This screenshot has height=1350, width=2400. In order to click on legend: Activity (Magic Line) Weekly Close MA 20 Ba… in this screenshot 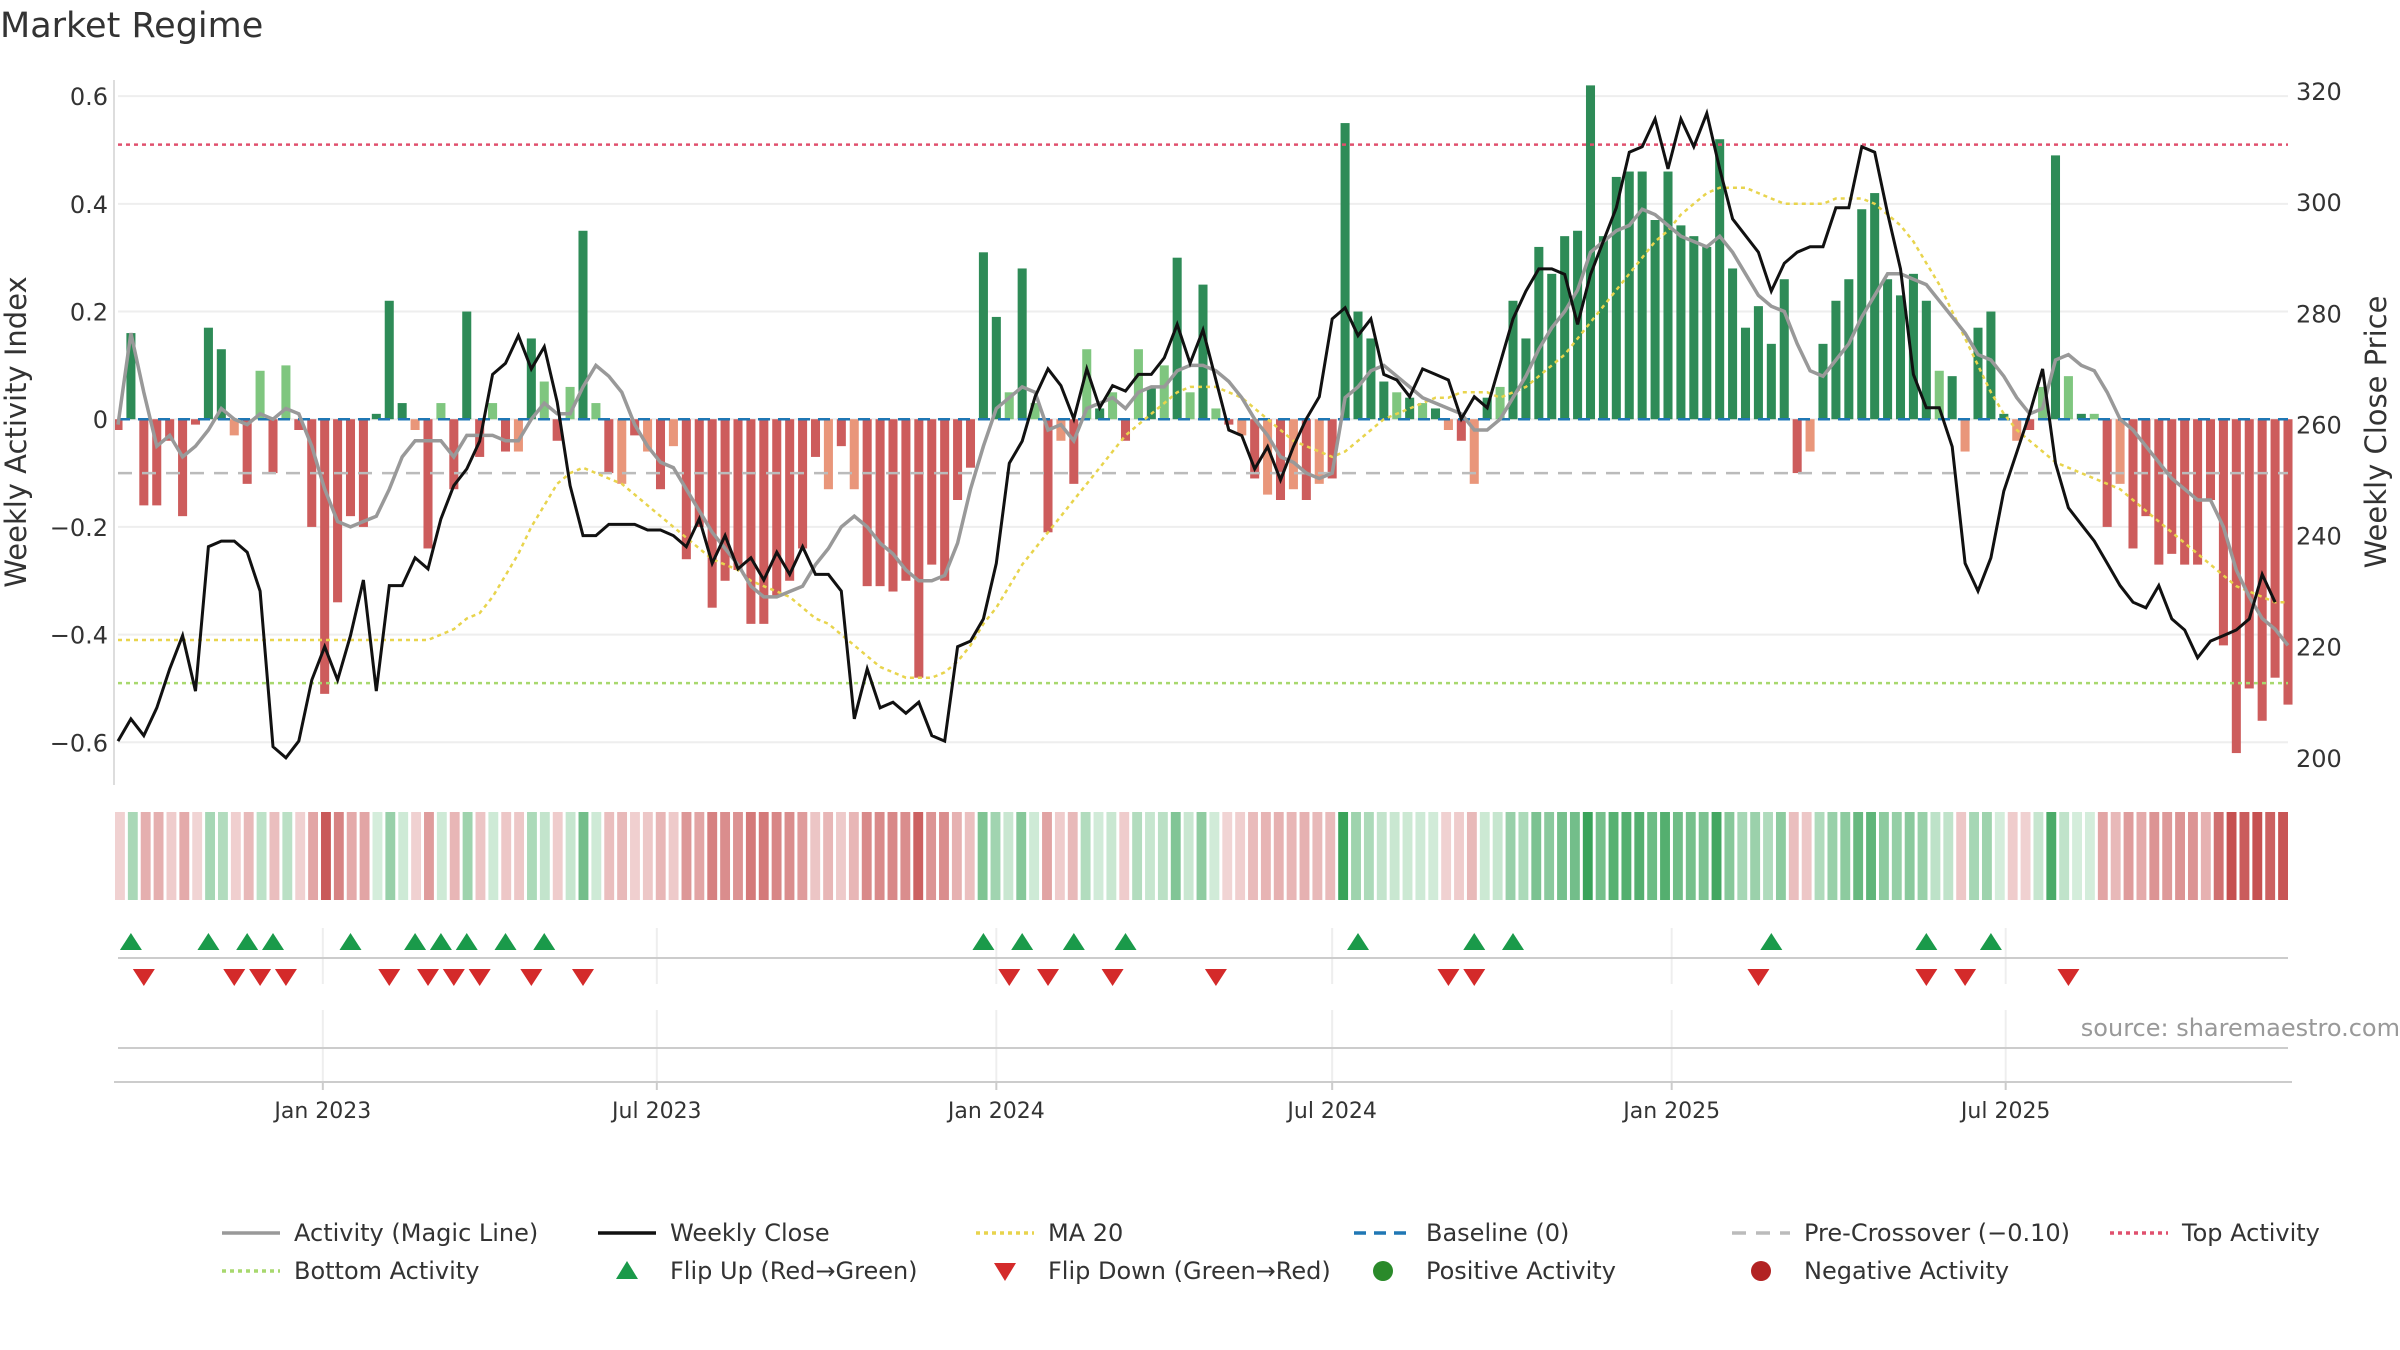, I will do `click(1271, 1252)`.